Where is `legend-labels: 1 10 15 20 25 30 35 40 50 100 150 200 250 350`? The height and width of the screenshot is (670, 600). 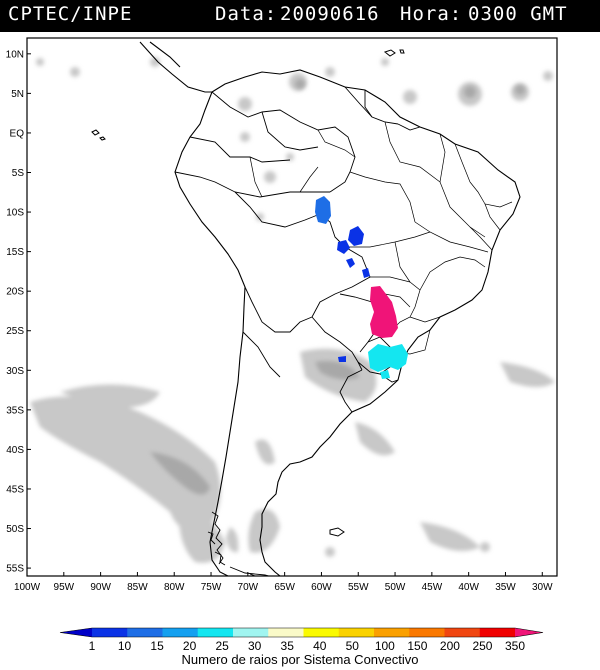 legend-labels: 1 10 15 20 25 30 35 40 50 100 150 200 250 350 is located at coordinates (307, 646).